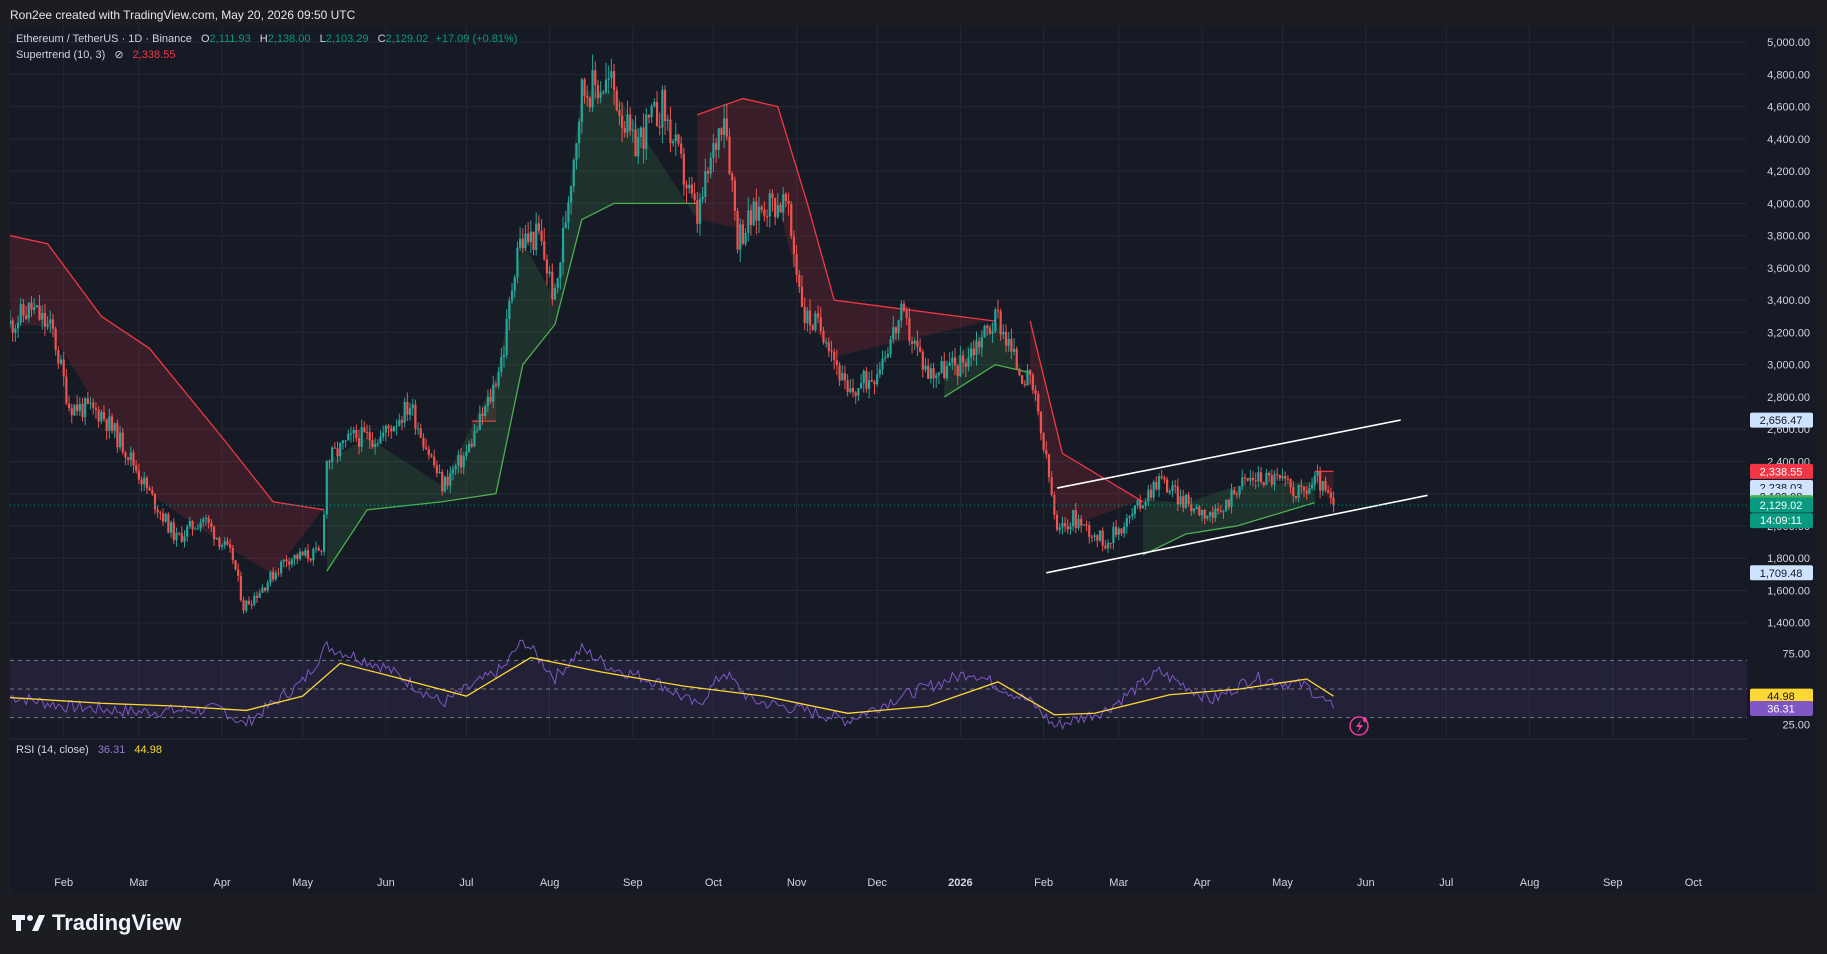 The width and height of the screenshot is (1827, 954). Describe the element at coordinates (104, 39) in the screenshot. I see `legend-symbol: Ethereum / TetherUS · 1D · Binance` at that location.